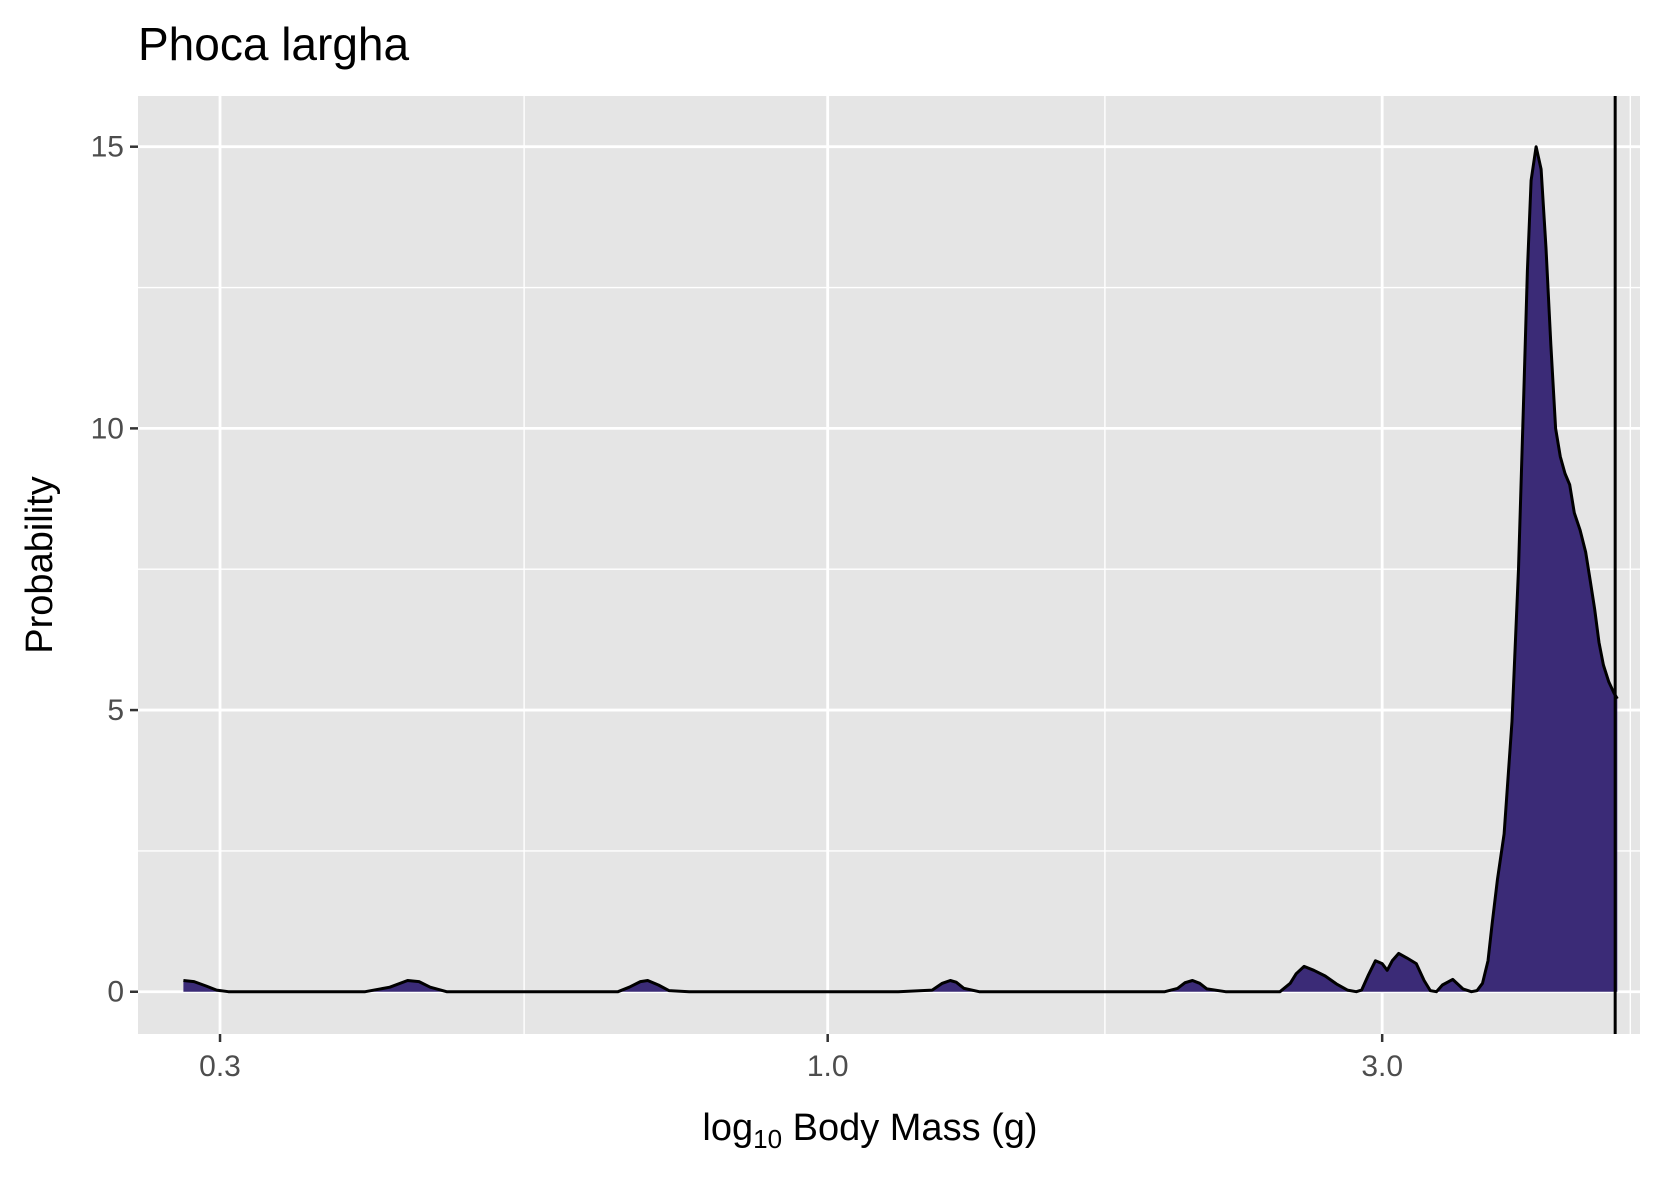  Describe the element at coordinates (767, 1139) in the screenshot. I see `x-axis-title-subscript: 10` at that location.